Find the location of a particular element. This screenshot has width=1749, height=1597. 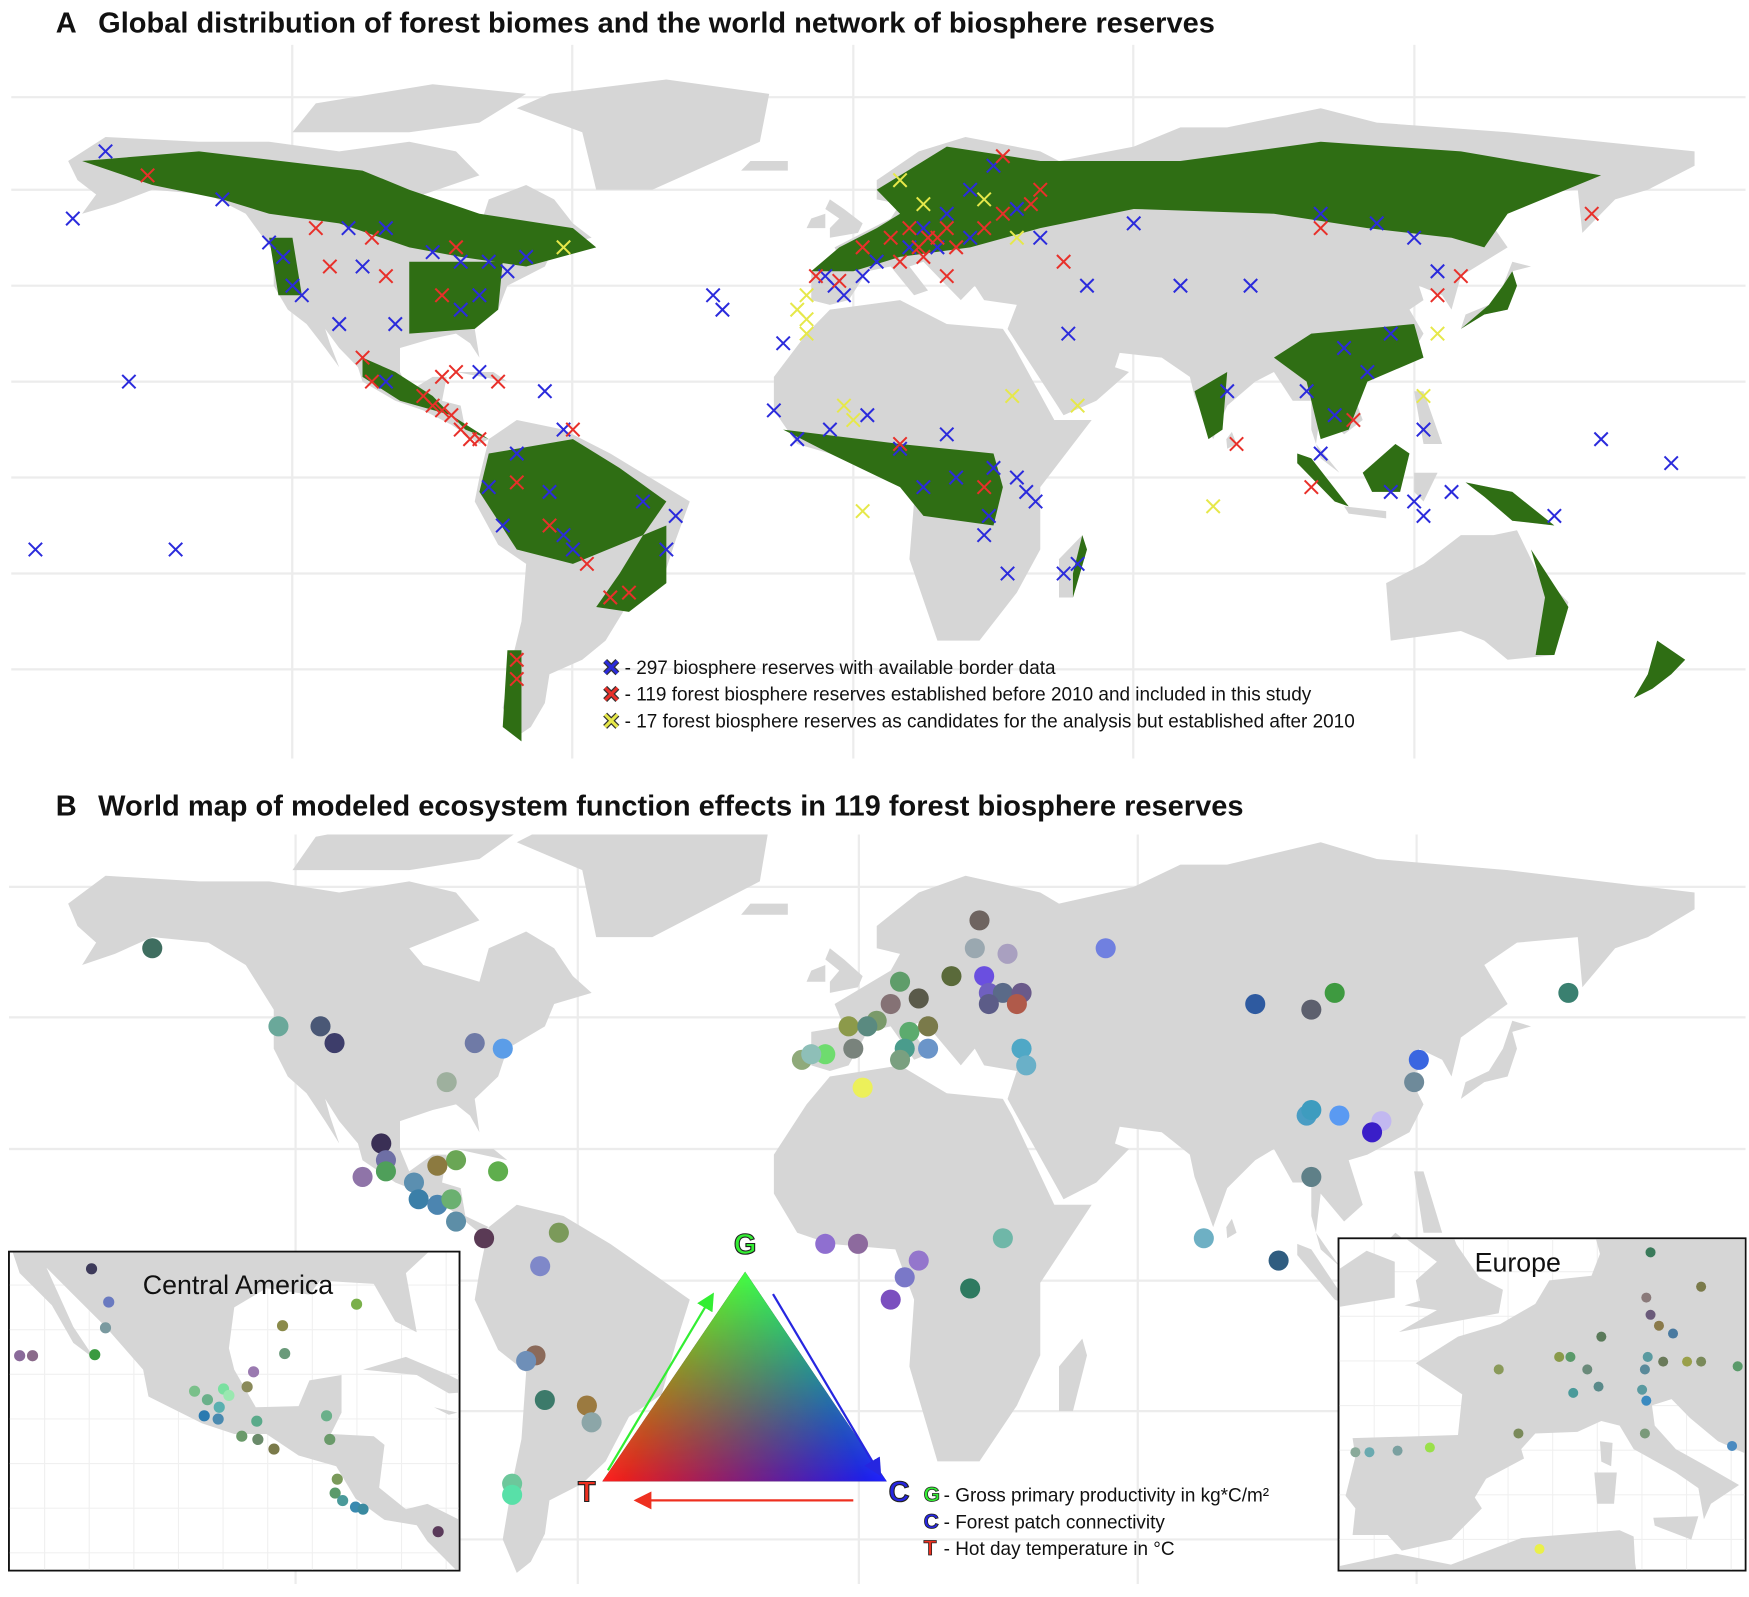

legend-letter: T is located at coordinates (930, 1548).